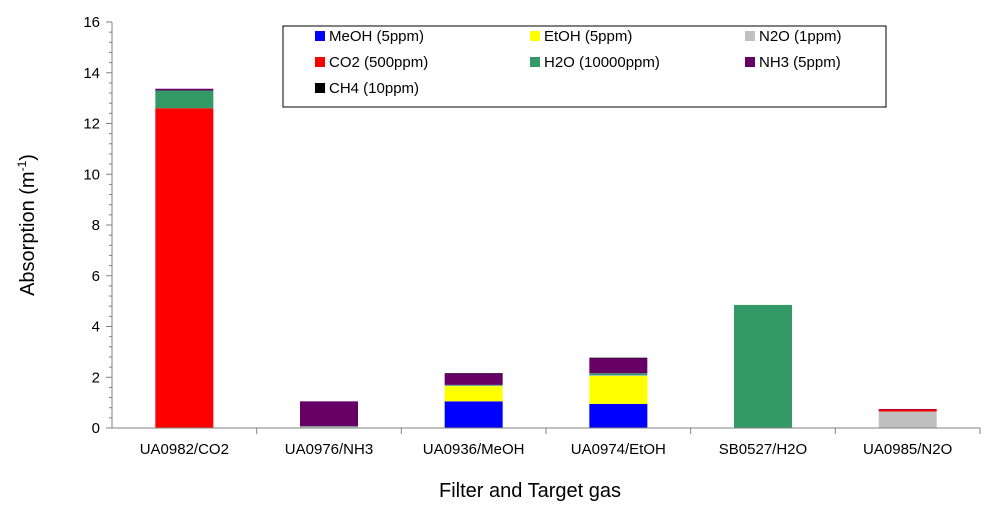 The height and width of the screenshot is (505, 1000). What do you see at coordinates (28, 157) in the screenshot?
I see `y-axis-title-close: )` at bounding box center [28, 157].